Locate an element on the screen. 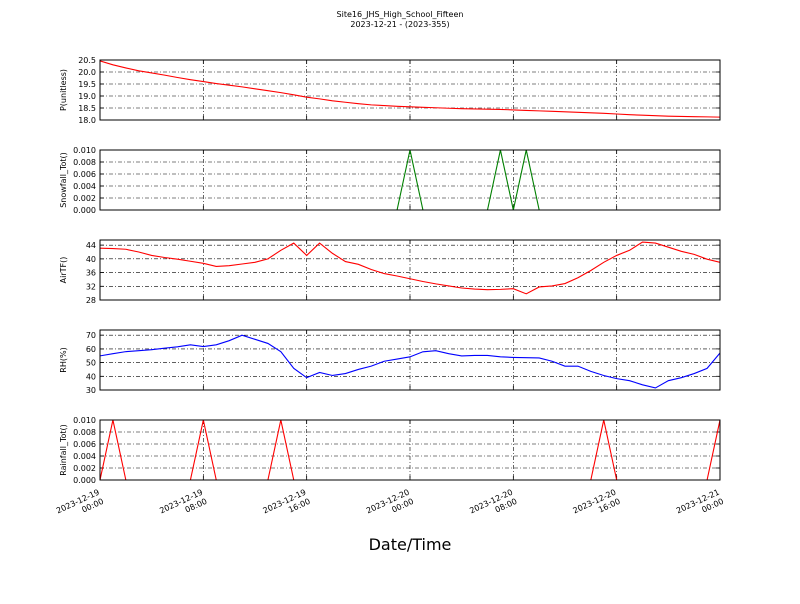 This screenshot has width=800, height=604. y-tick-label: 18.5 is located at coordinates (87, 108).